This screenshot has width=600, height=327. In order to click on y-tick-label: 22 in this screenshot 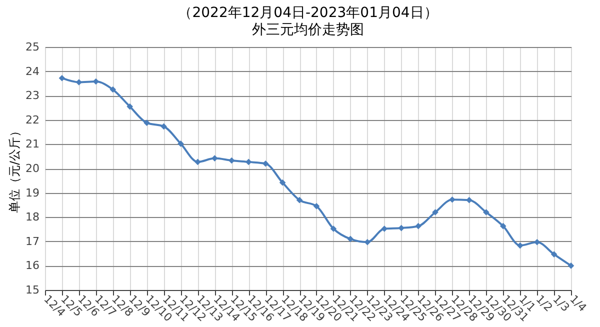, I will do `click(33, 119)`.